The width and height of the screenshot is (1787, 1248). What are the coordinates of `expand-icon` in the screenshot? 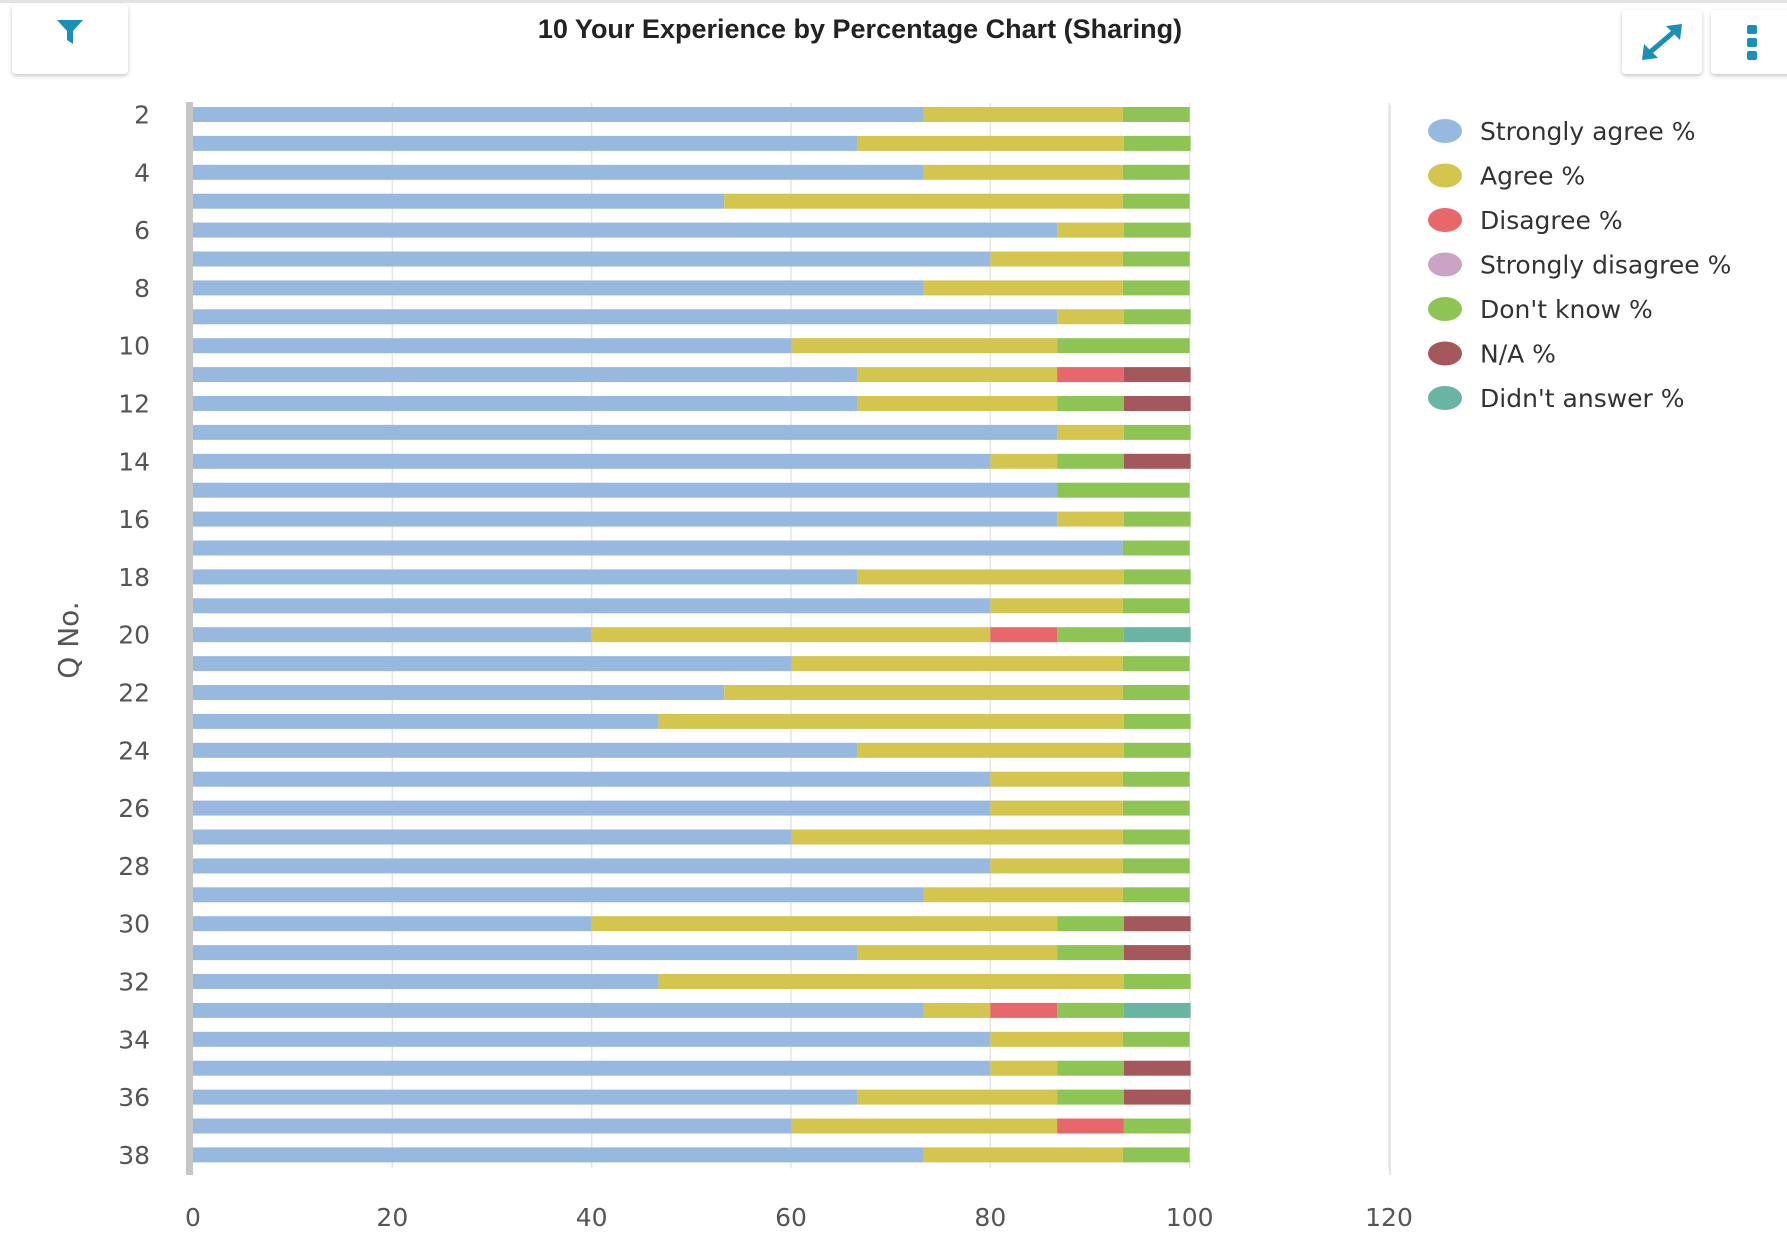 It's located at (1662, 42).